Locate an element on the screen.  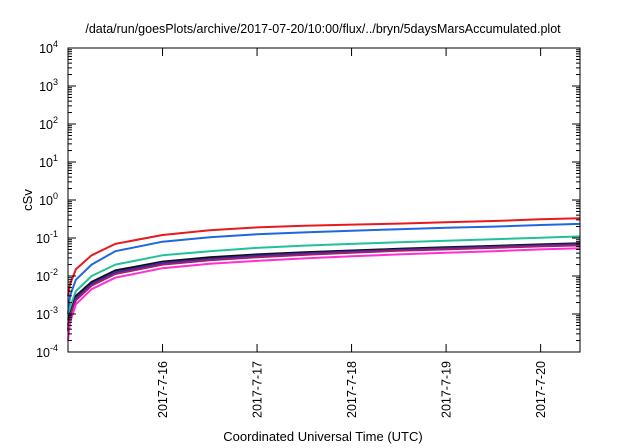
y-axis-label: cSv is located at coordinates (27, 200).